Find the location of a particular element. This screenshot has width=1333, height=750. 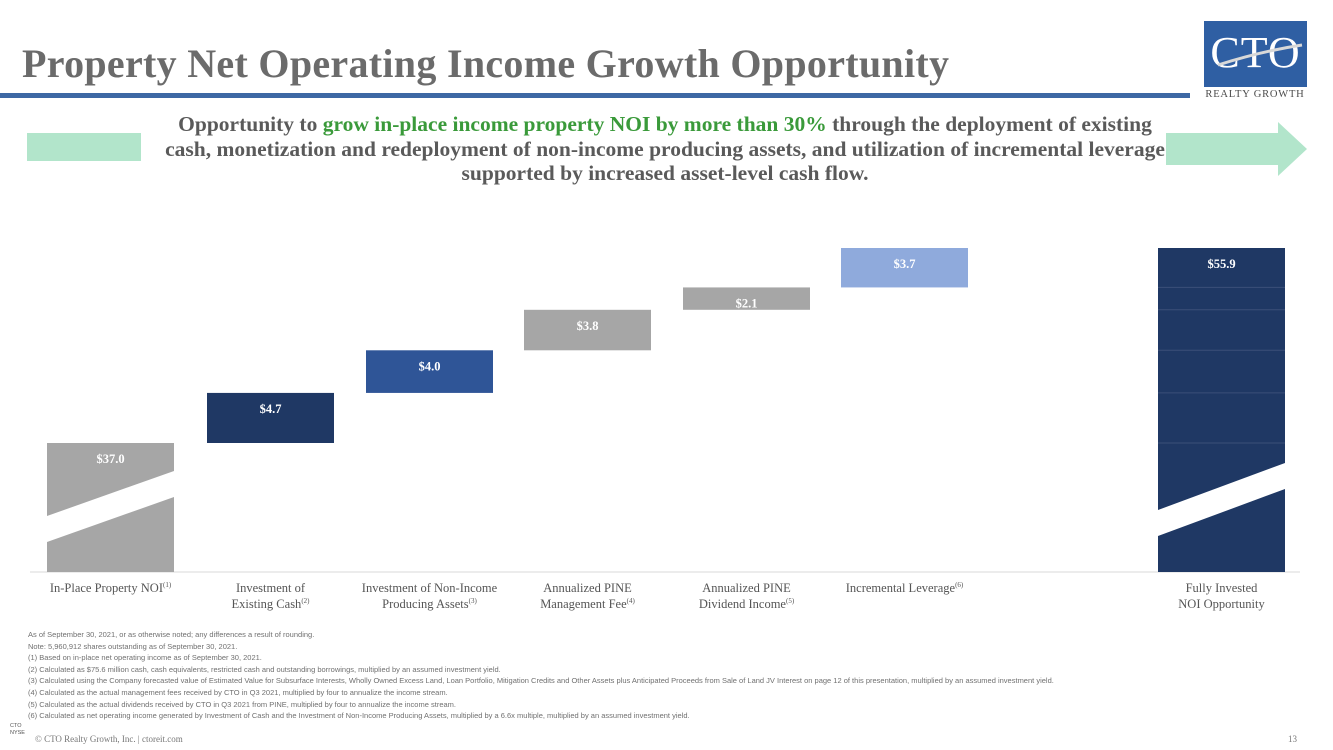

small-logo-top: CTO is located at coordinates (16, 726).